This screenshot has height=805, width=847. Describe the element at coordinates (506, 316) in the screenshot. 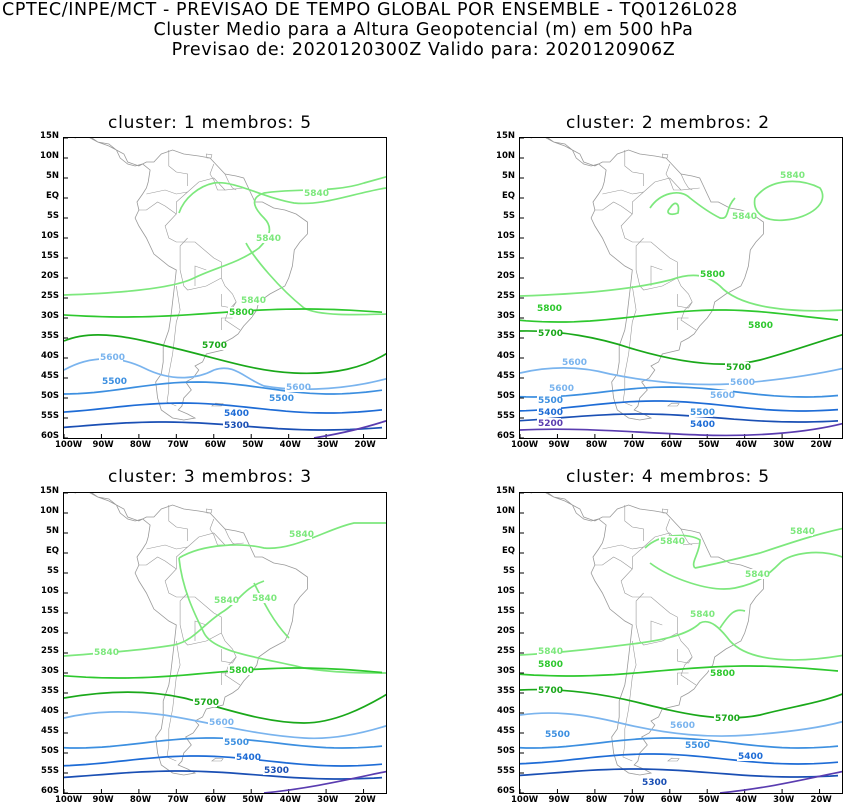

I see `y-axis-label: 30S` at that location.